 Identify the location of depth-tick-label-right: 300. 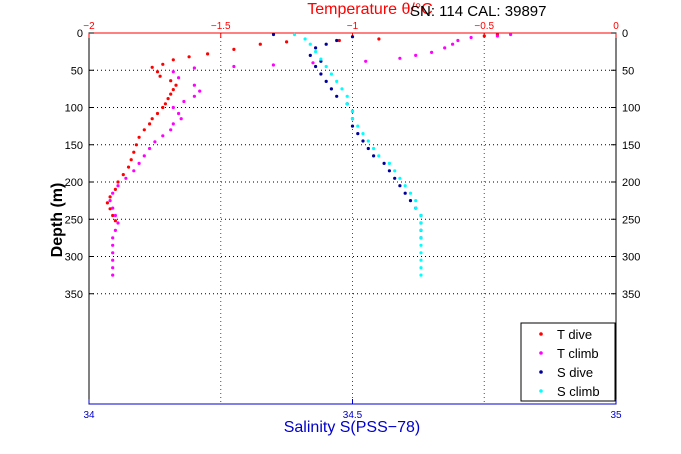
(631, 258).